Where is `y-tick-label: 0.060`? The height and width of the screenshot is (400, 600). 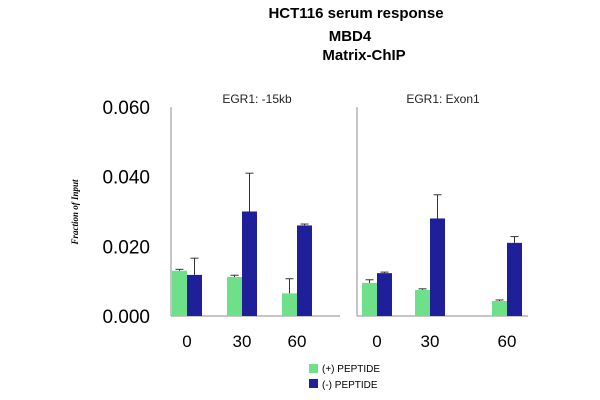
y-tick-label: 0.060 is located at coordinates (126, 108).